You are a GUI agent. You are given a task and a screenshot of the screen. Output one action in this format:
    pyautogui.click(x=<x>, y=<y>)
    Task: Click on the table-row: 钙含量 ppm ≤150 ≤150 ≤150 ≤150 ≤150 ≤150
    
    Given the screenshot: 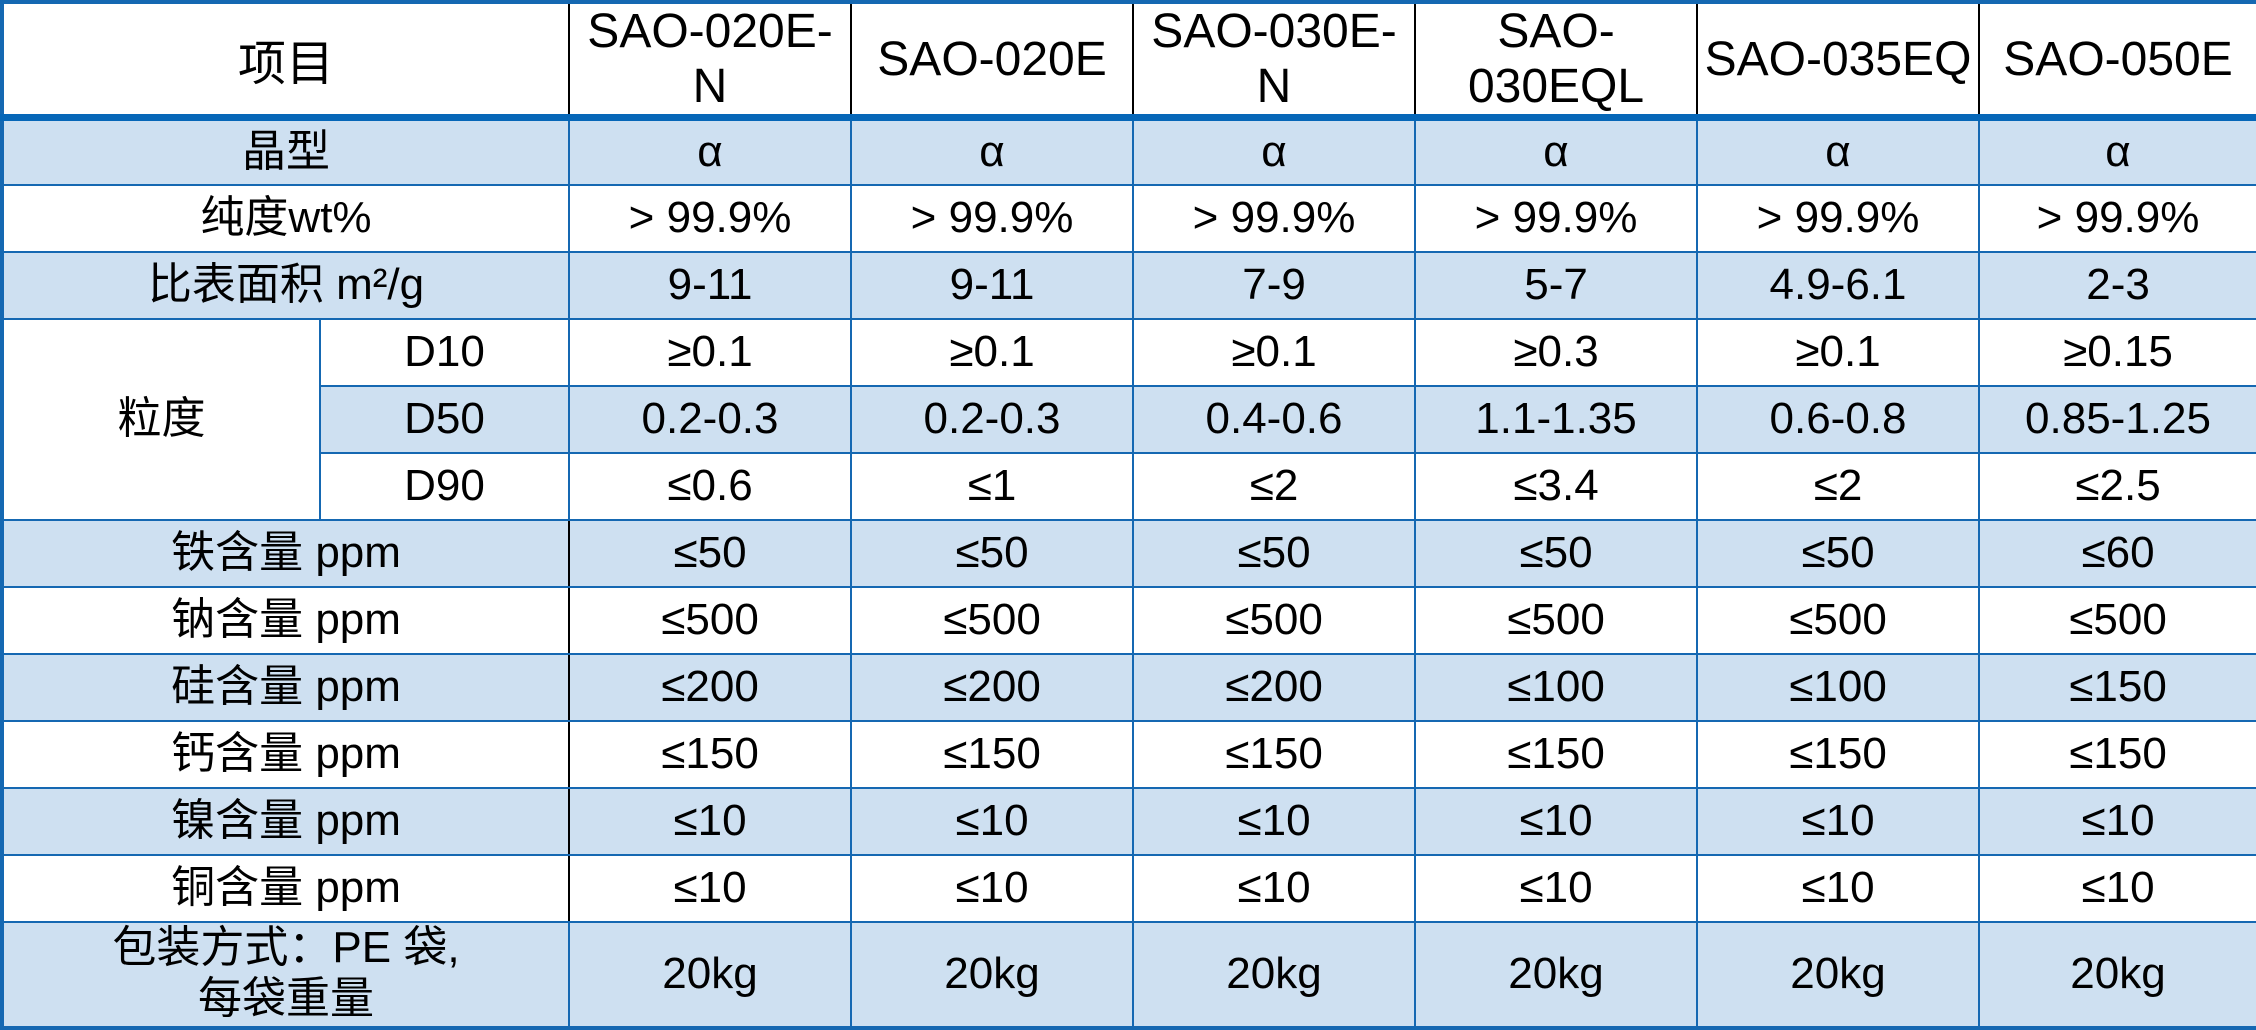 What is the action you would take?
    pyautogui.click(x=1128, y=754)
    